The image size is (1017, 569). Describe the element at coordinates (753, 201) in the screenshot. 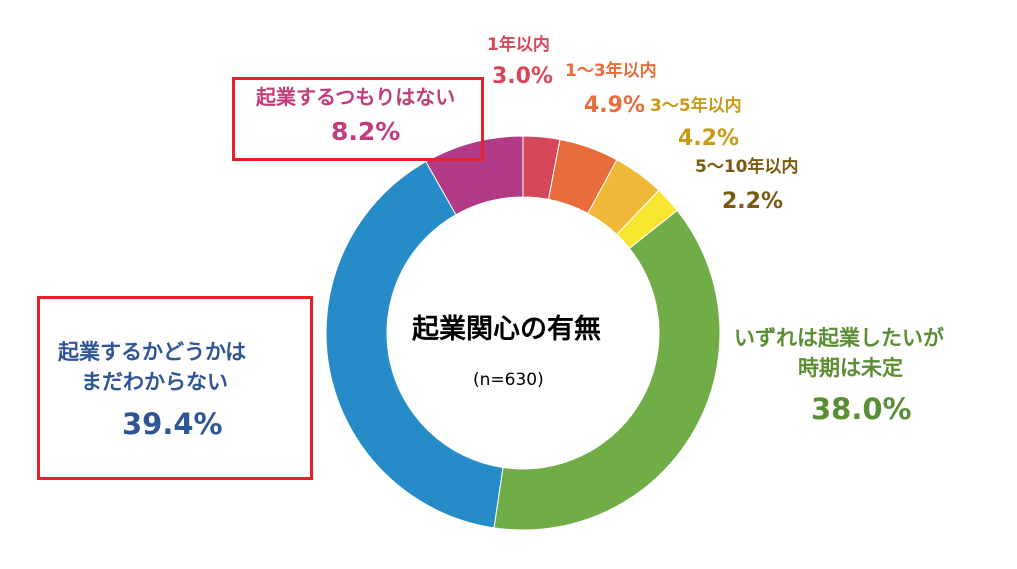

I see `value-5-10yr: 2.2%` at that location.